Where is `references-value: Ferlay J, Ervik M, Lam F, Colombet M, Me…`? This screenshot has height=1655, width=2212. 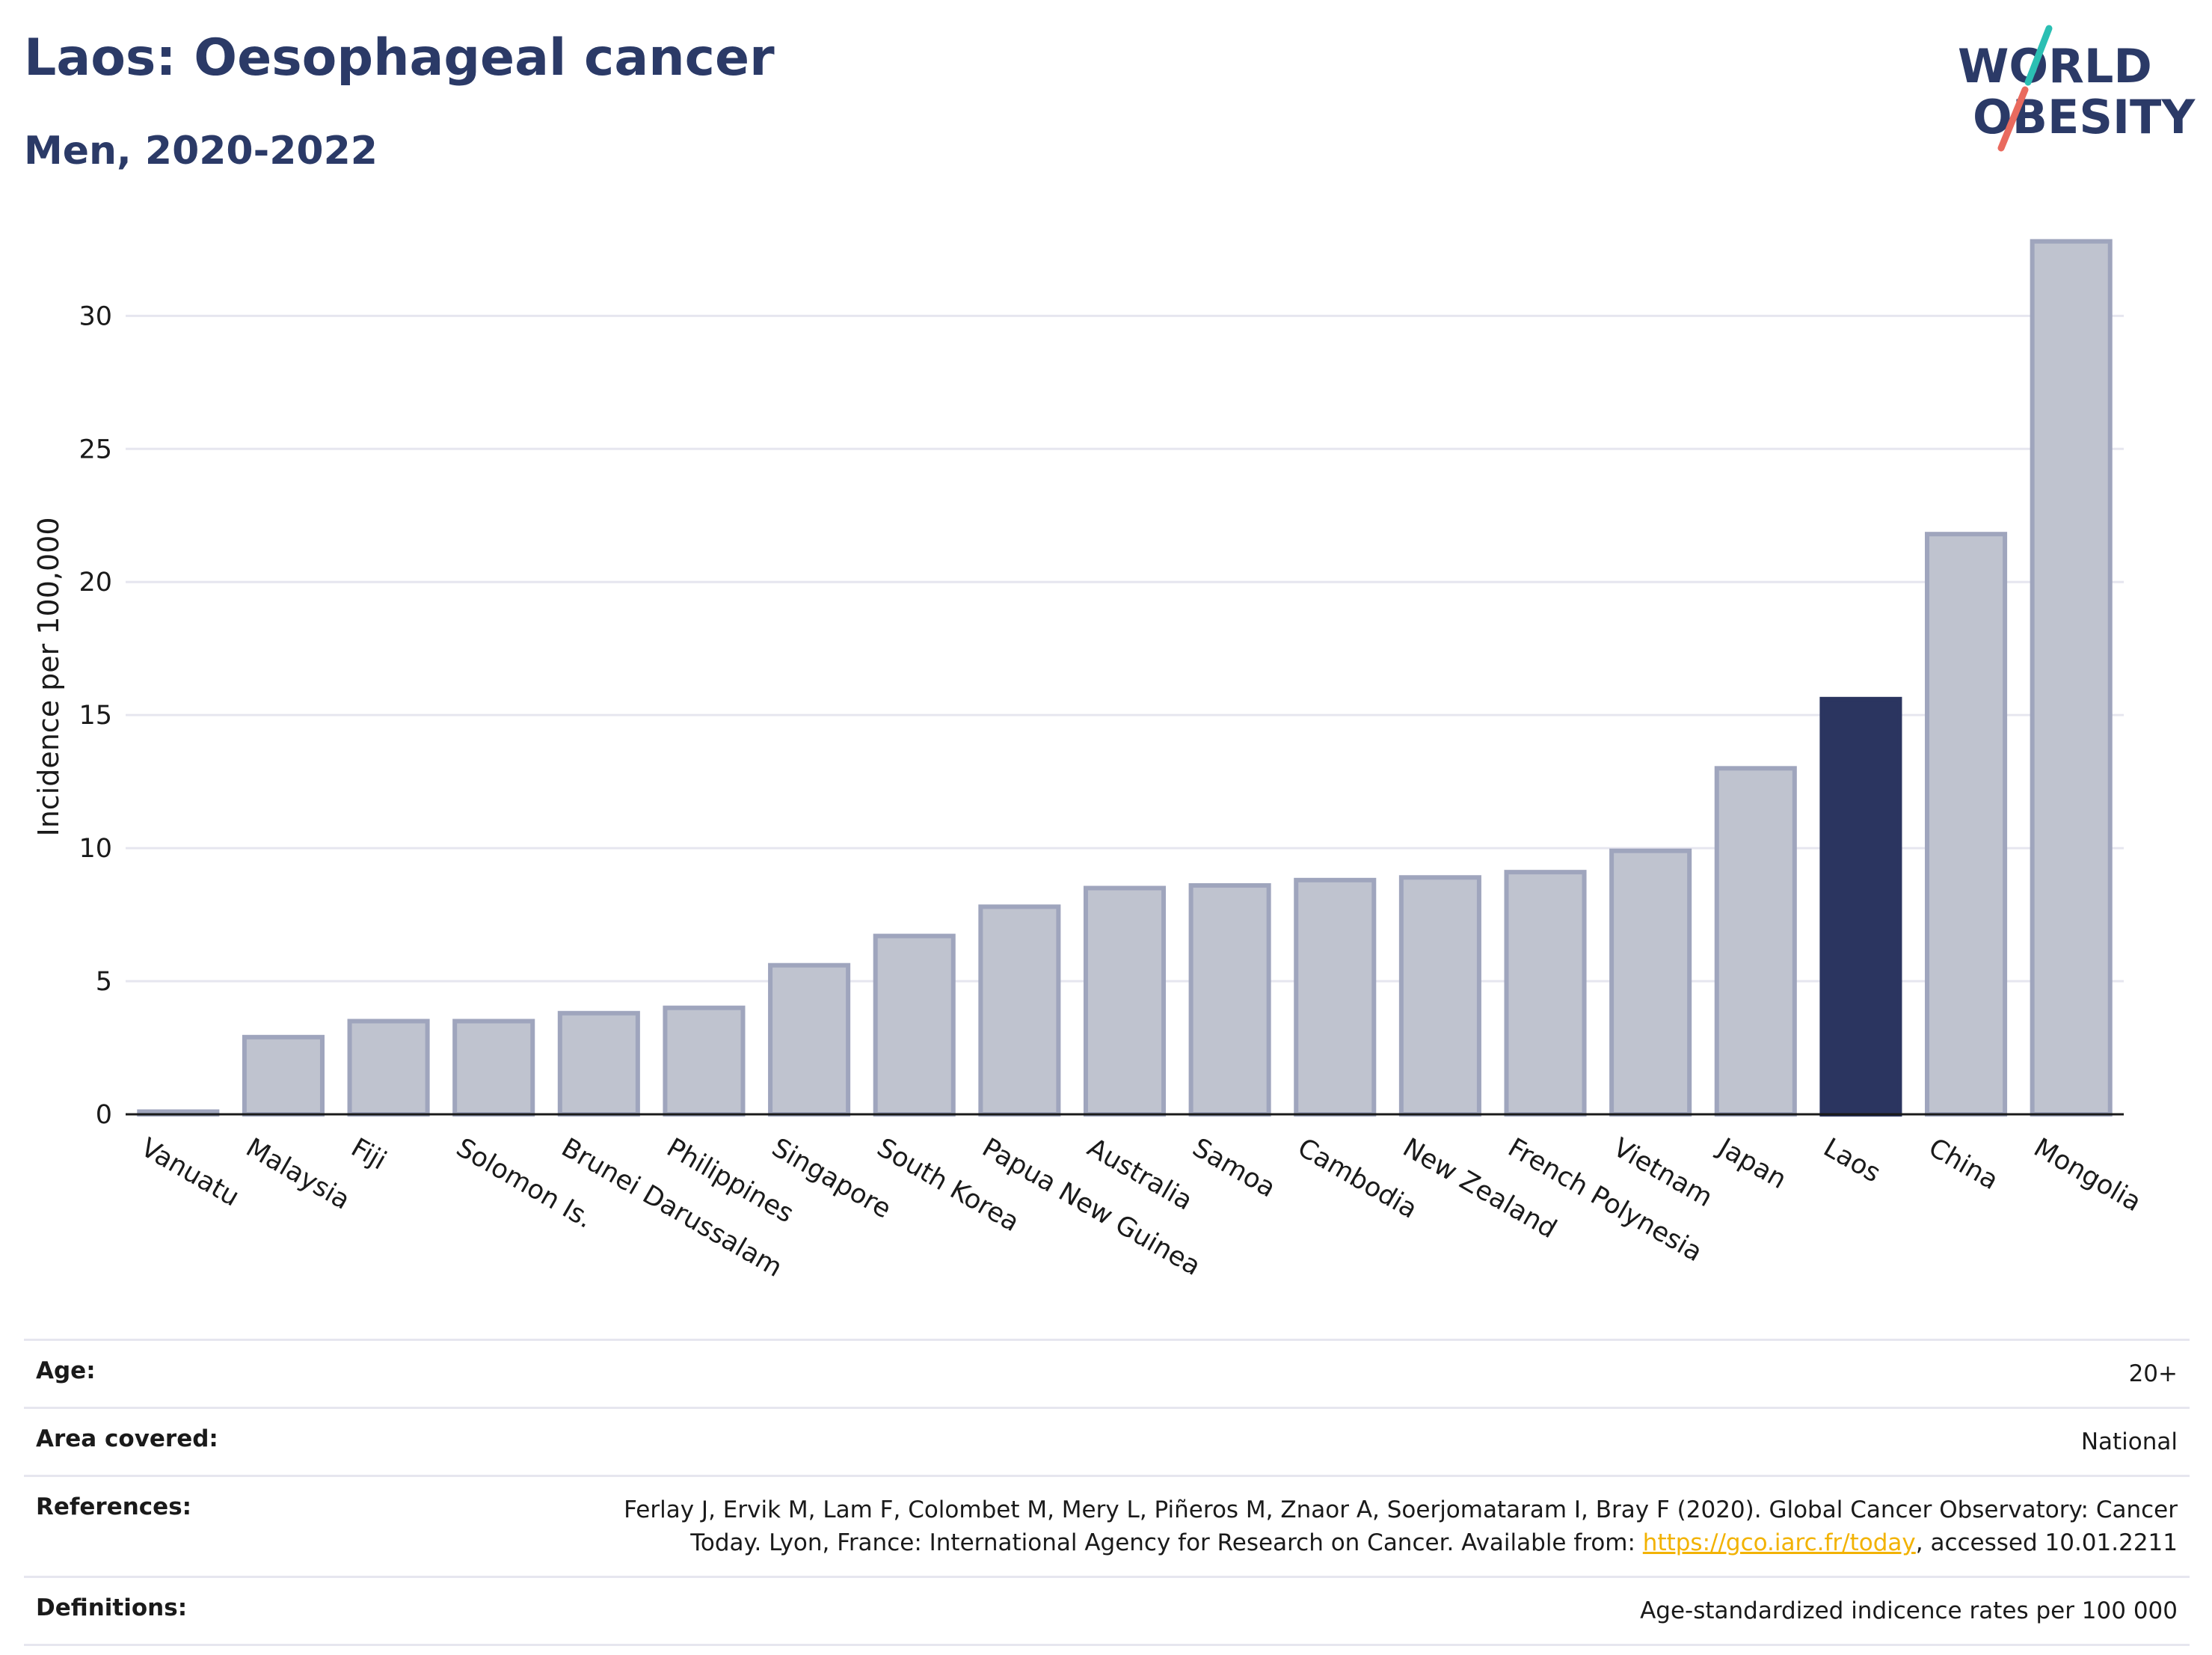 references-value: Ferlay J, Ervik M, Lam F, Colombet M, Me… is located at coordinates (1385, 1526).